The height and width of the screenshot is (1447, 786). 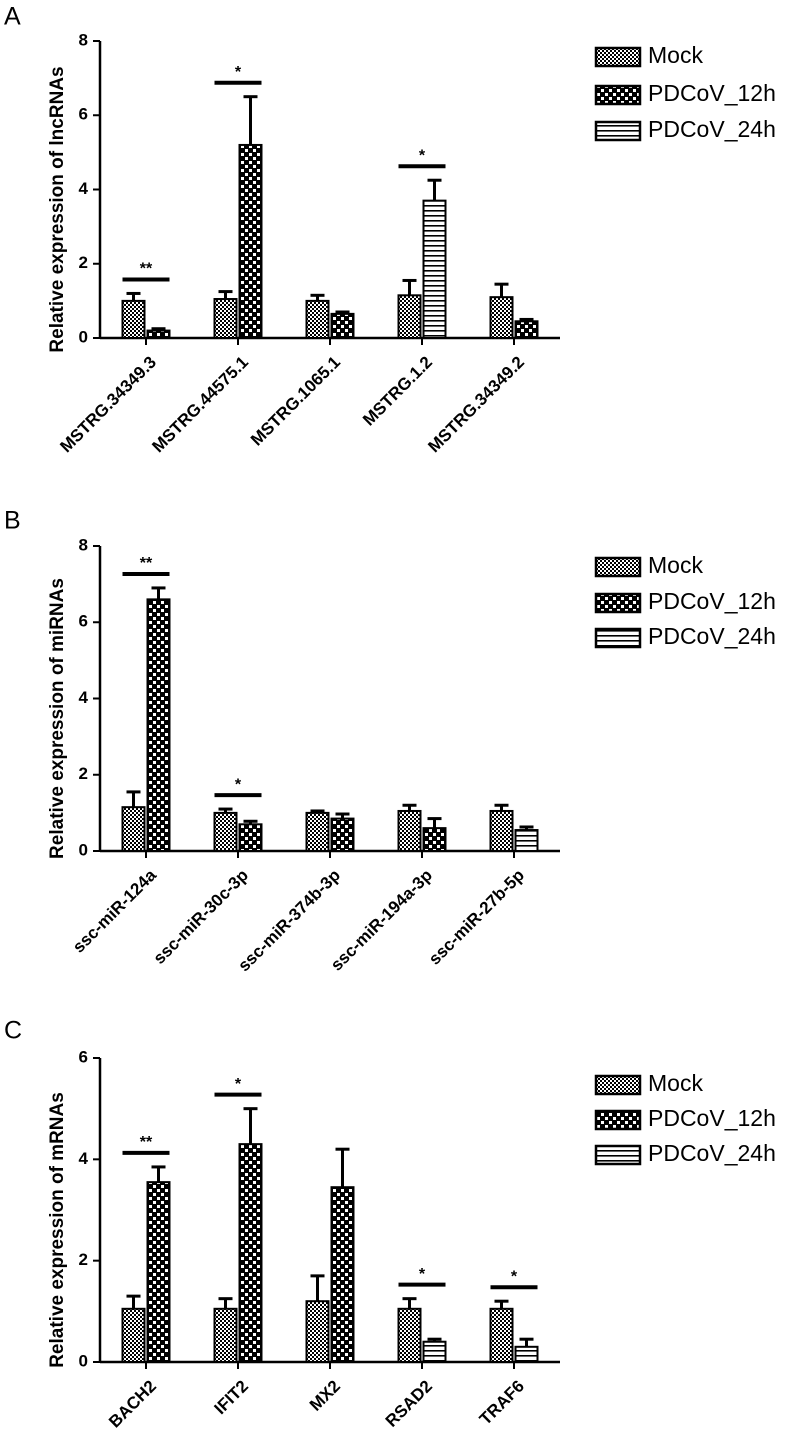 What do you see at coordinates (476, 917) in the screenshot?
I see `x-tick-label: ssc-miR-27b-5p` at bounding box center [476, 917].